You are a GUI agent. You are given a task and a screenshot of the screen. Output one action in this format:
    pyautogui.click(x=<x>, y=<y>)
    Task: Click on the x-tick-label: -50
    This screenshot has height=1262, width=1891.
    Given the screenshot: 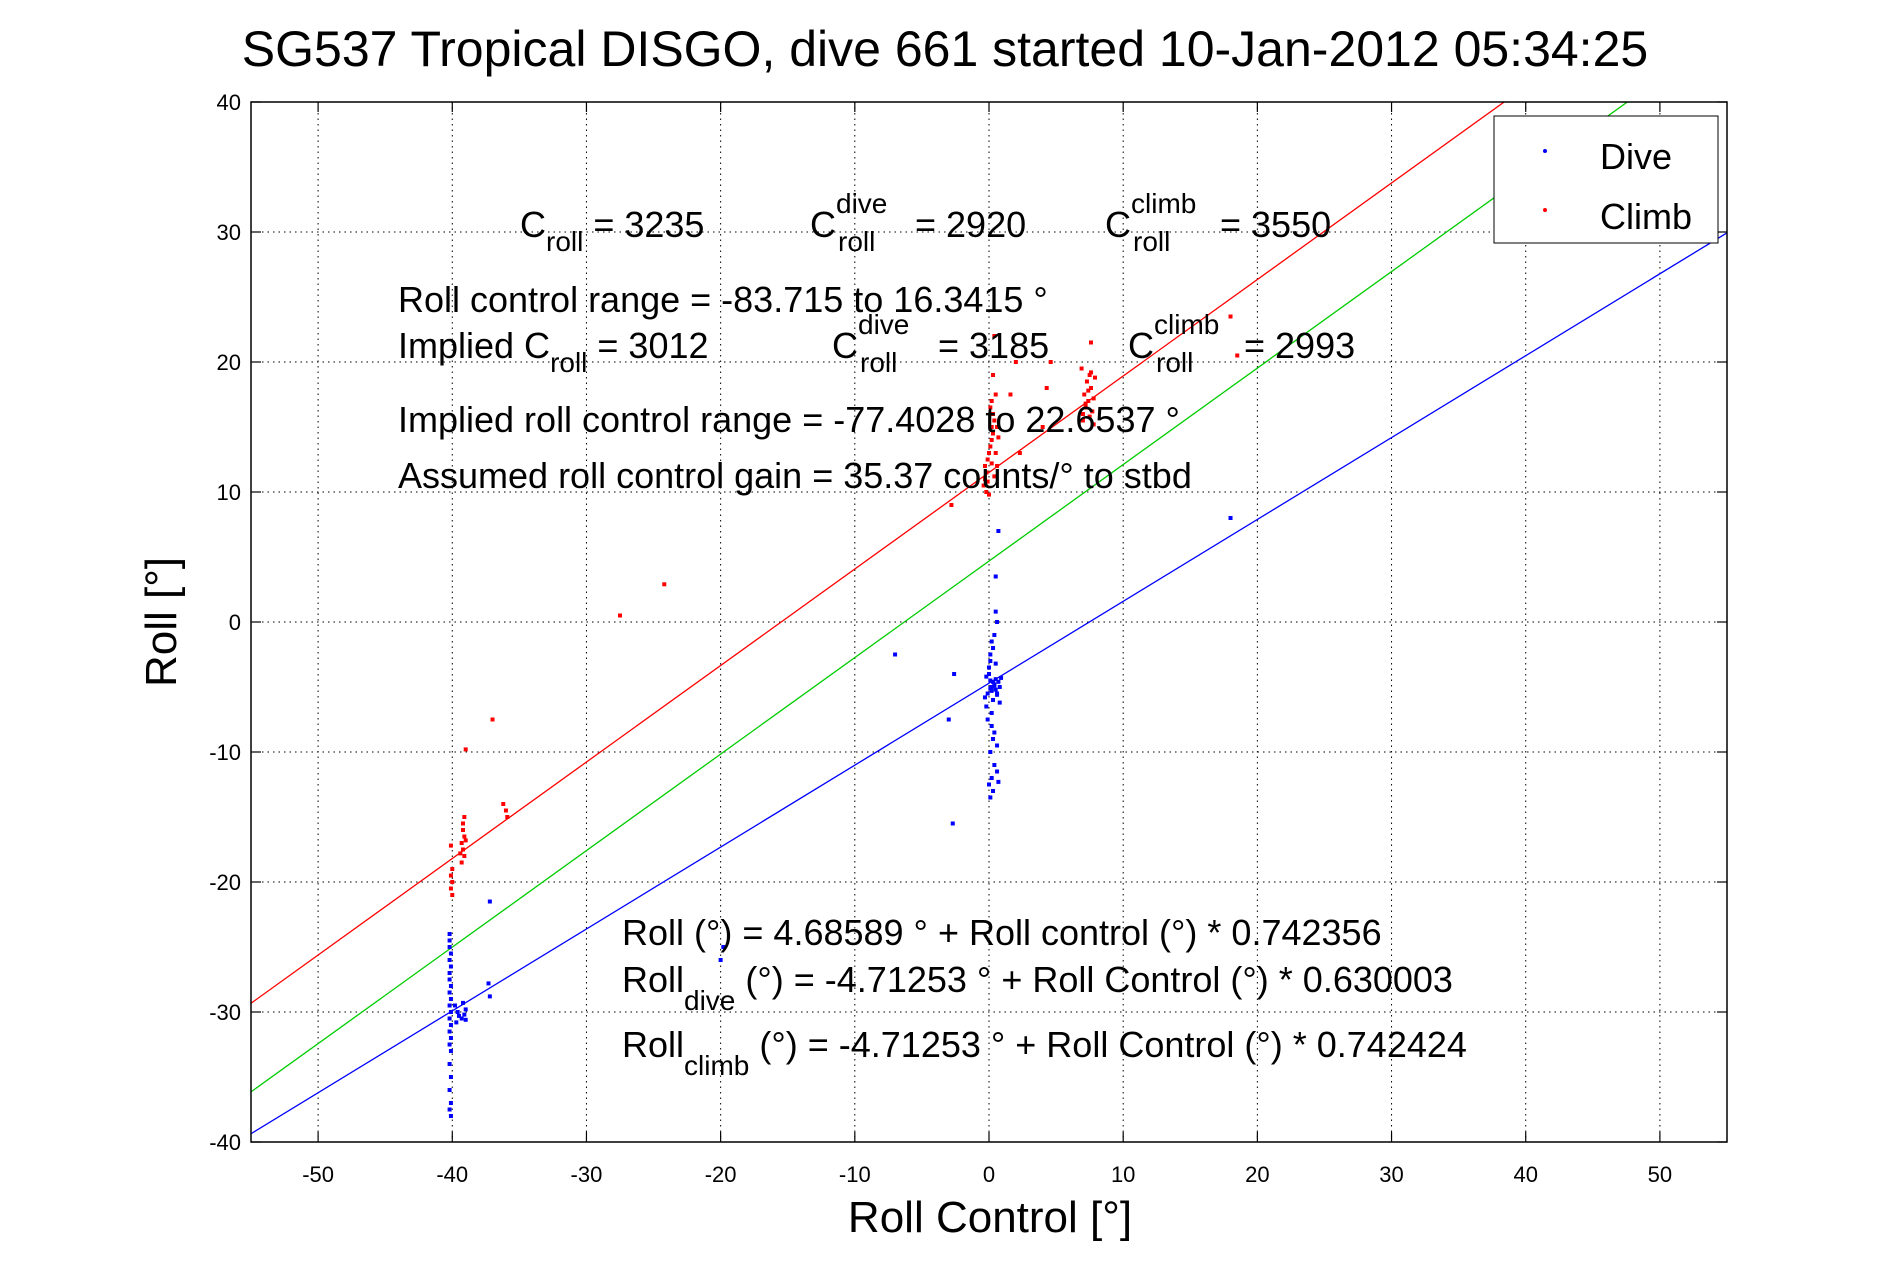 What is the action you would take?
    pyautogui.click(x=318, y=1174)
    